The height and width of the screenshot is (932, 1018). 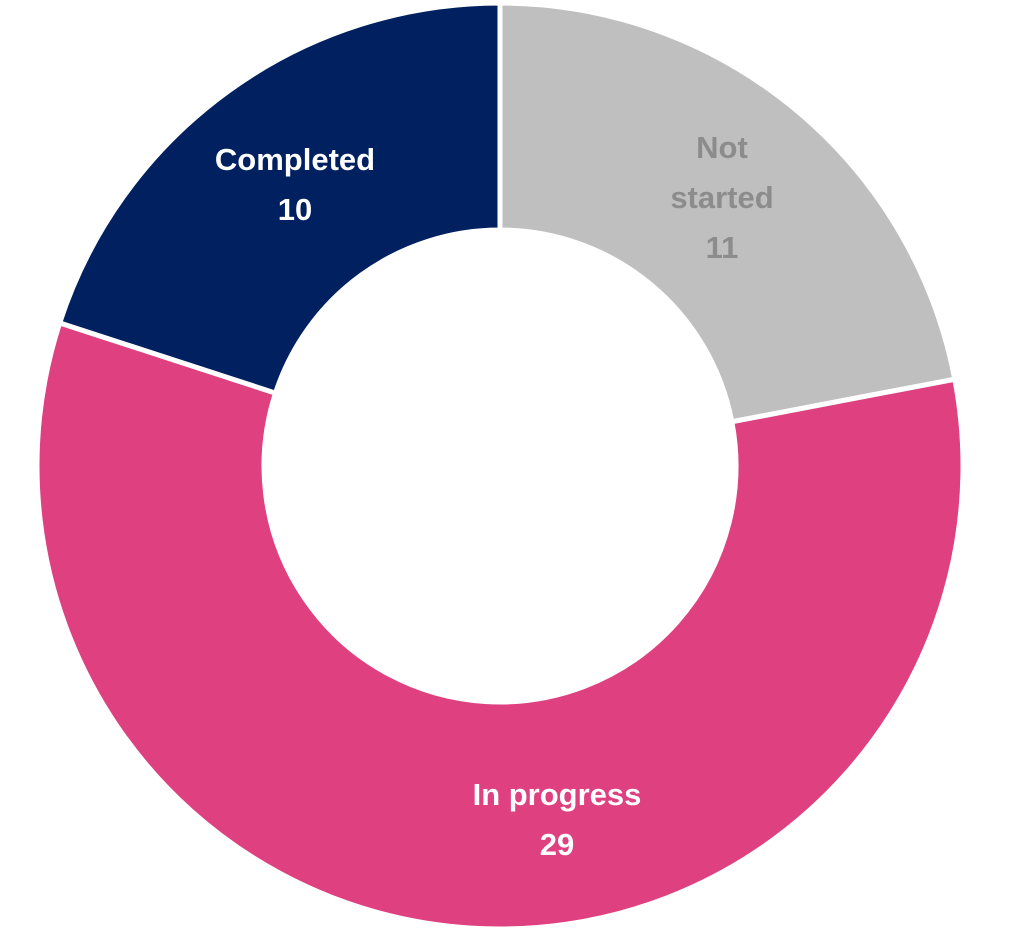 What do you see at coordinates (722, 172) in the screenshot?
I see `category-label: Not started` at bounding box center [722, 172].